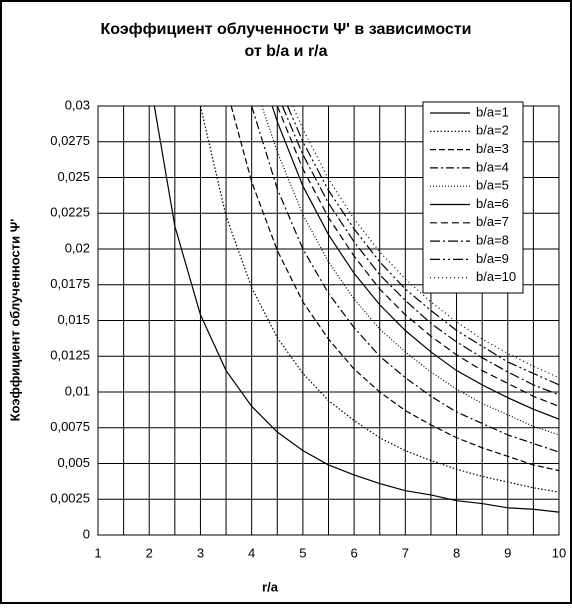 The width and height of the screenshot is (572, 609). Describe the element at coordinates (492, 111) in the screenshot. I see `legend-label: b/a=1` at that location.